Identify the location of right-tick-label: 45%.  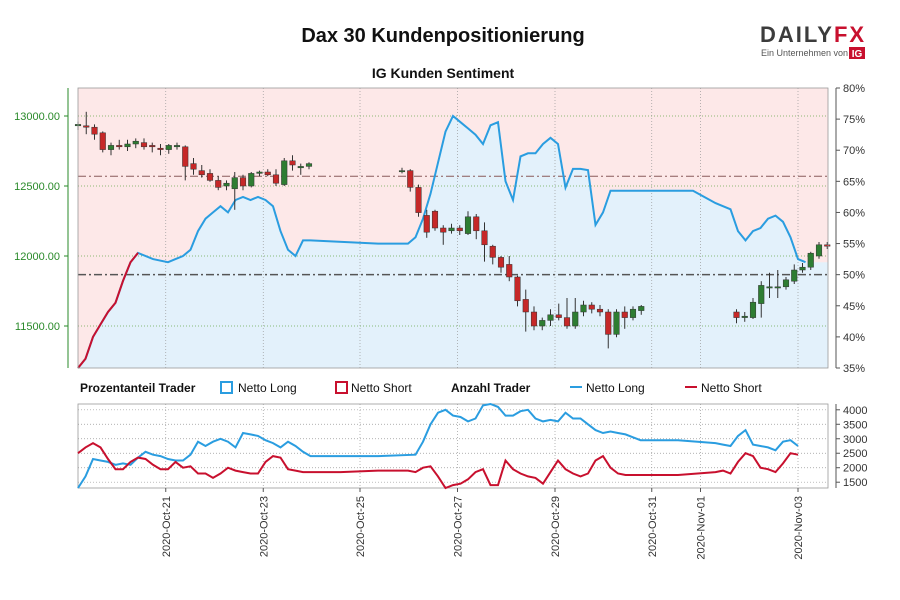
(854, 307).